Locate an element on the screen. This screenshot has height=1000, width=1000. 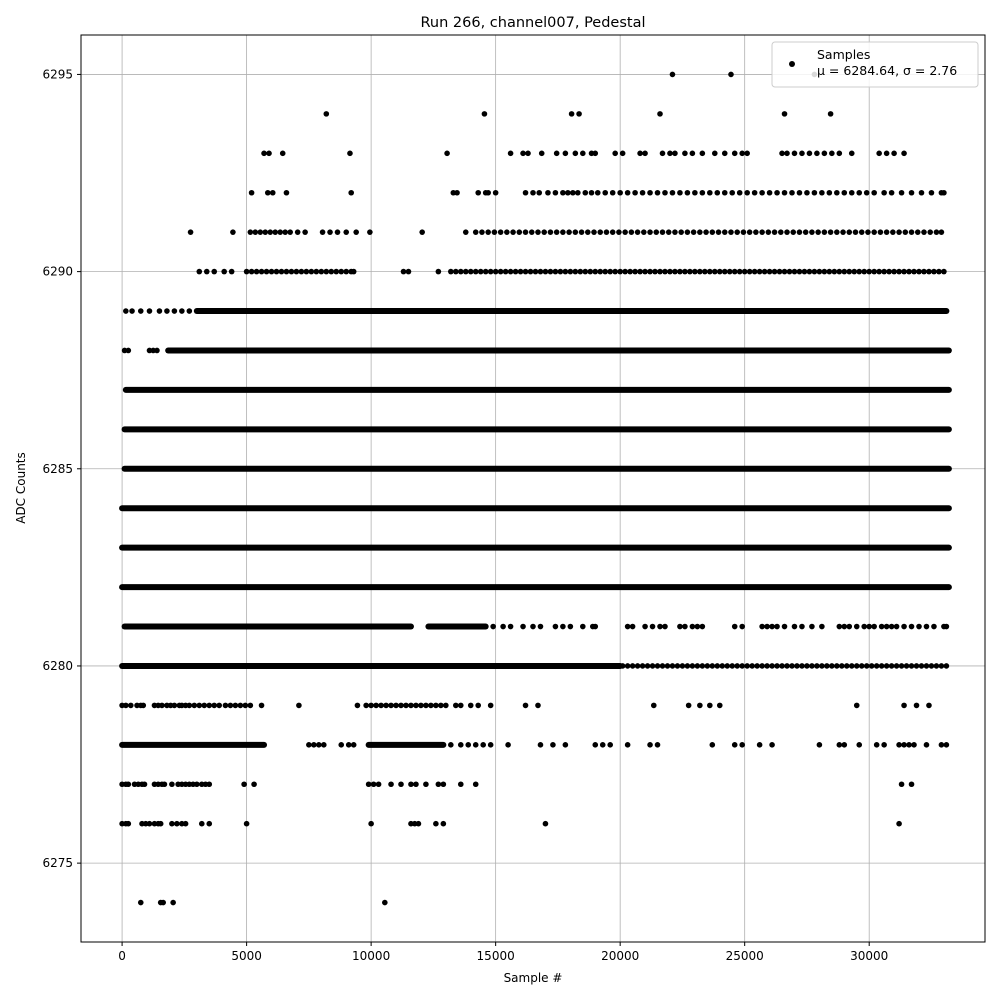
legend-stats: μ = 6284.64, σ = 2.76 is located at coordinates (887, 70).